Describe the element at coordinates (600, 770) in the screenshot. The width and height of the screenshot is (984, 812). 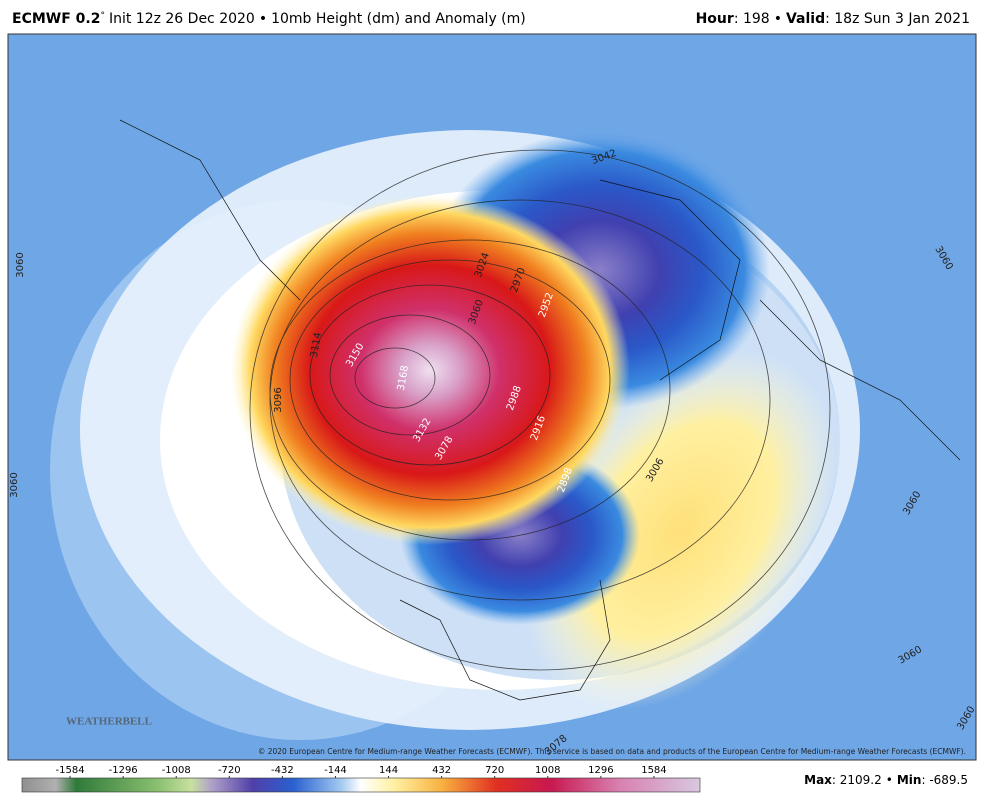
I see `colorbar-tick-label: 1296` at that location.